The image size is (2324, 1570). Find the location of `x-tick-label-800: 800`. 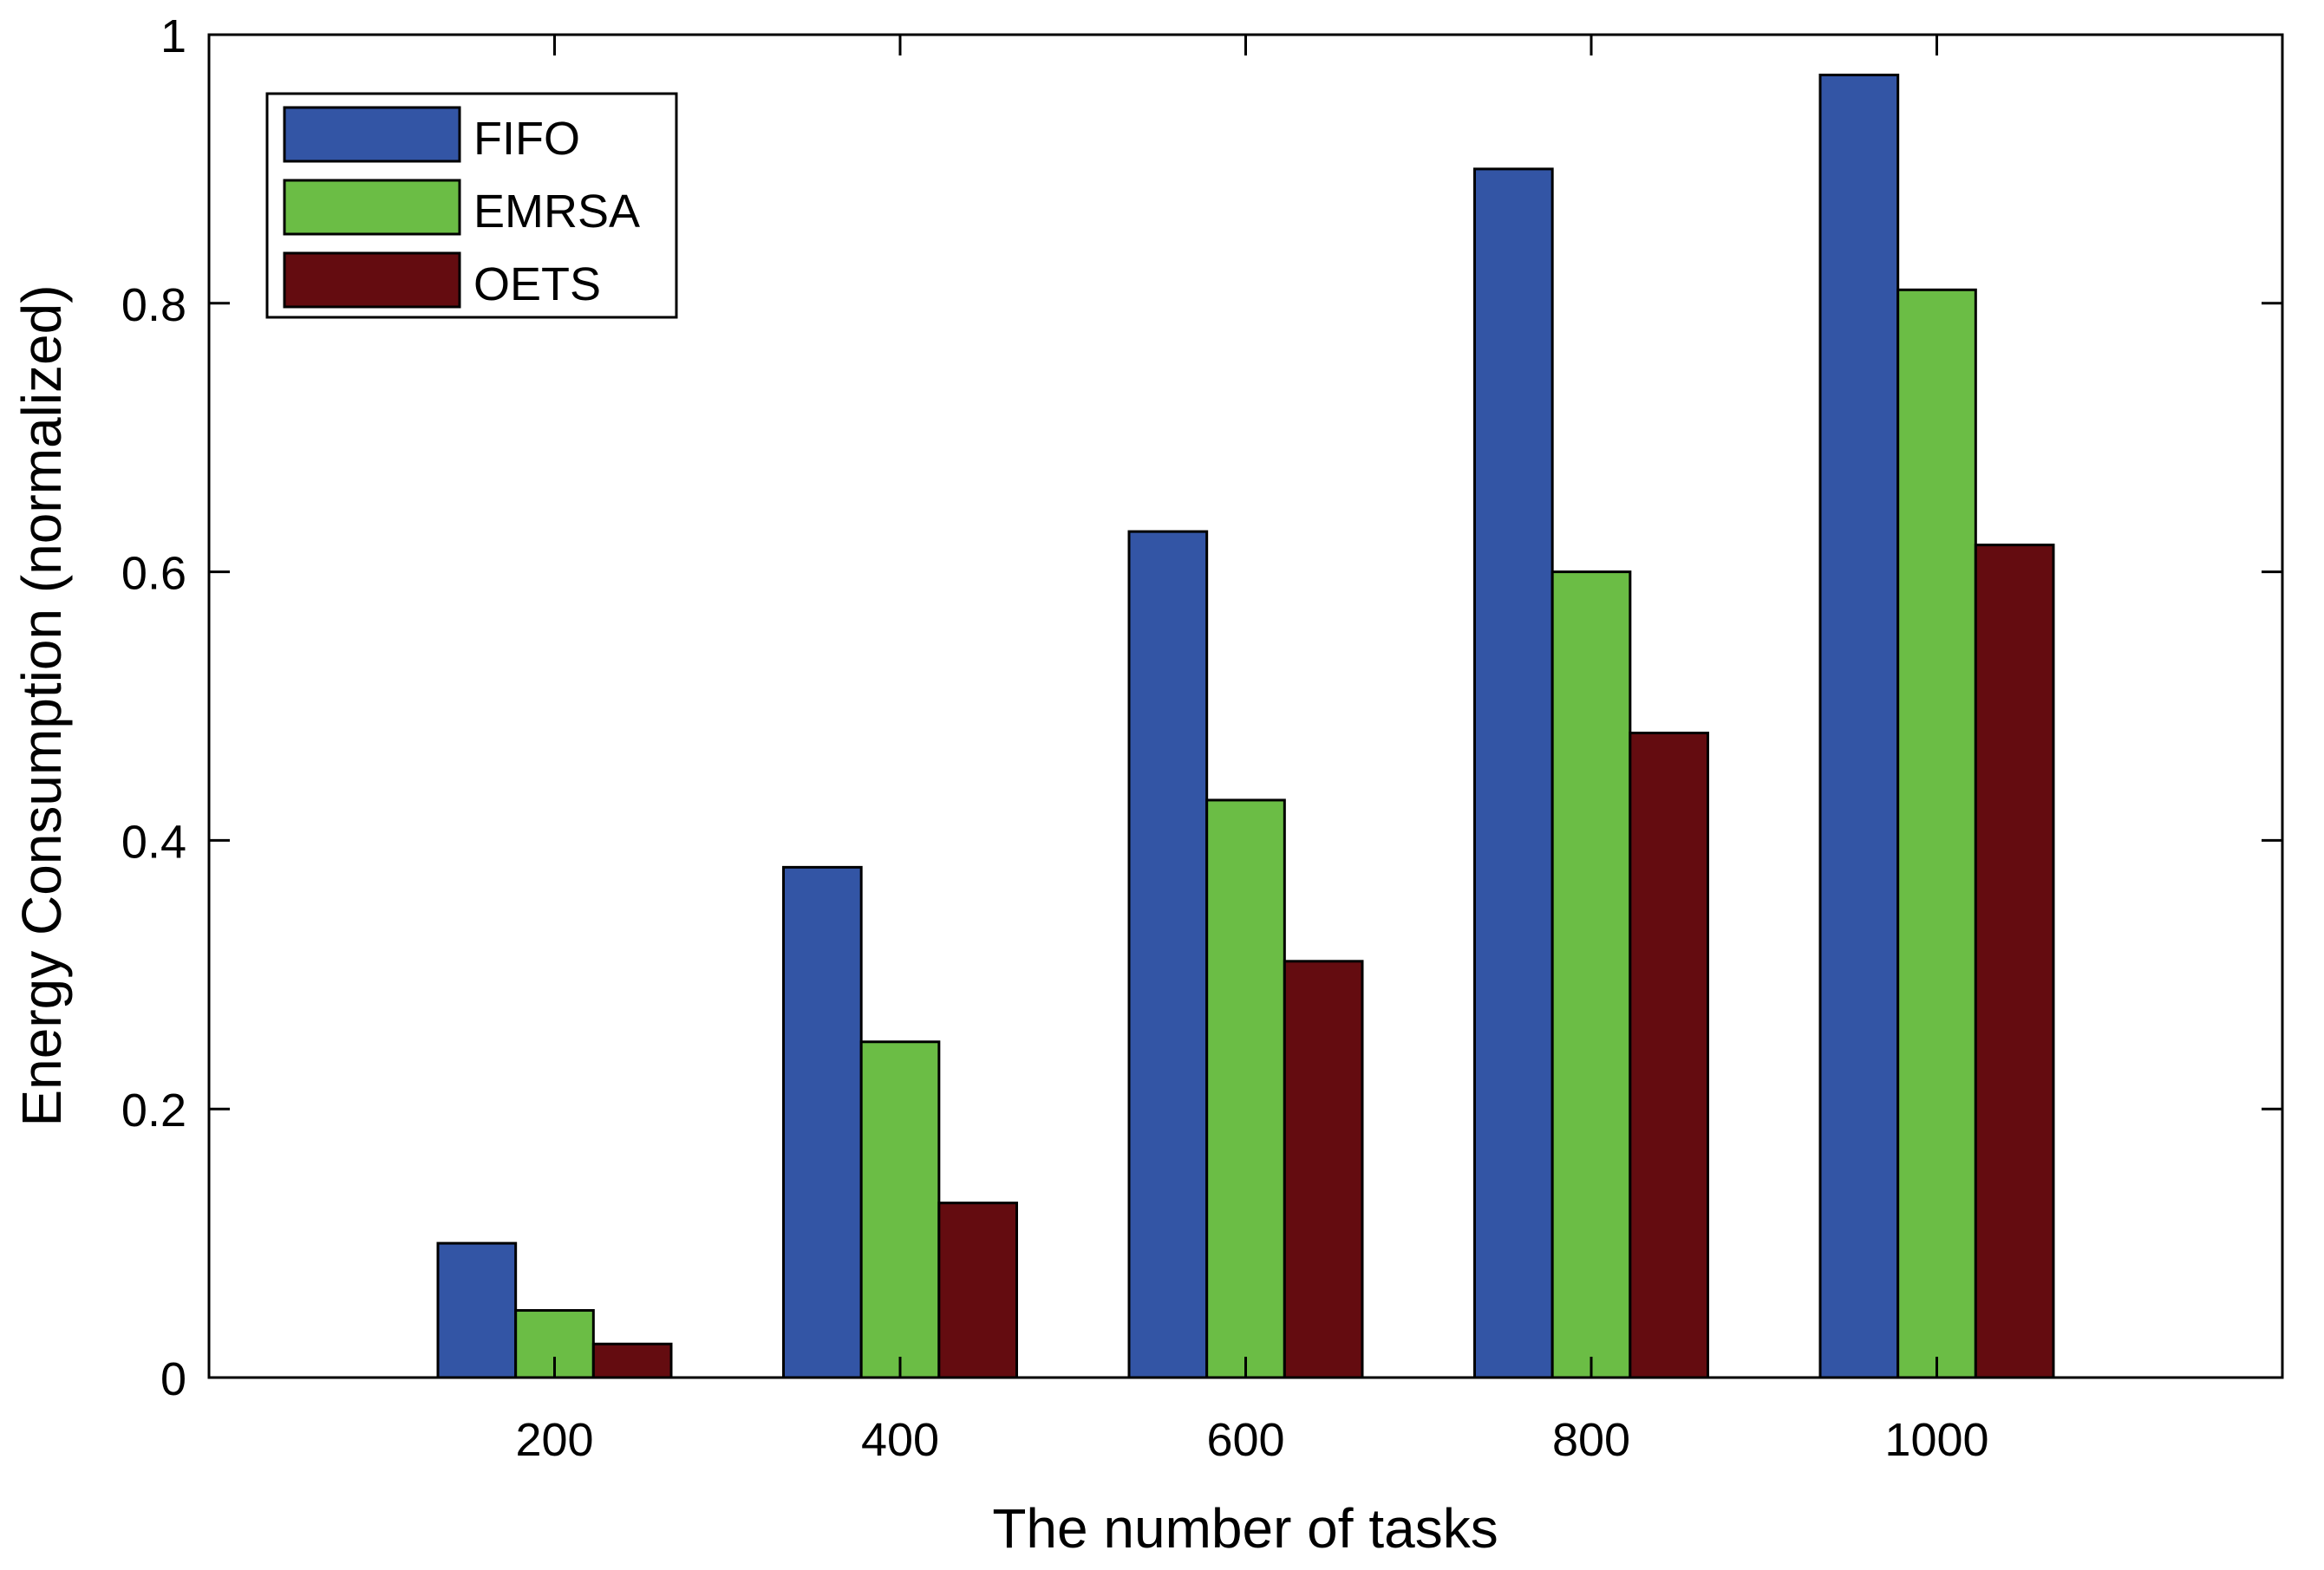

x-tick-label-800: 800 is located at coordinates (1591, 1440).